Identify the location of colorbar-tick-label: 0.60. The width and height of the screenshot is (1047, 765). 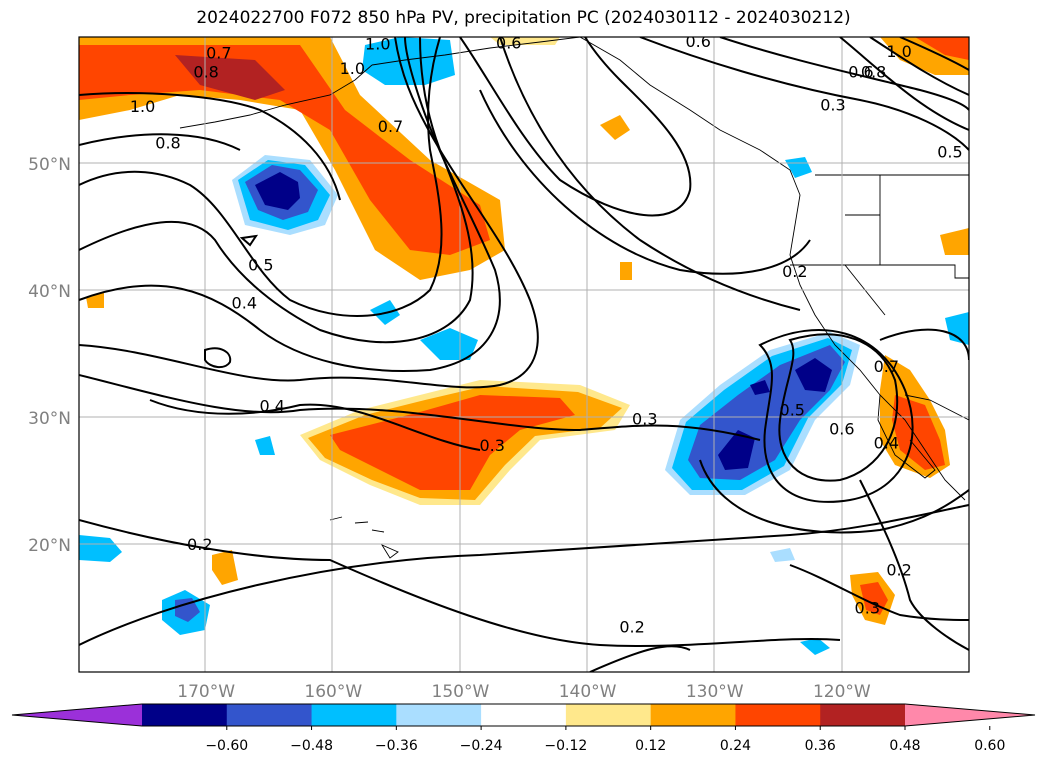
(989, 746).